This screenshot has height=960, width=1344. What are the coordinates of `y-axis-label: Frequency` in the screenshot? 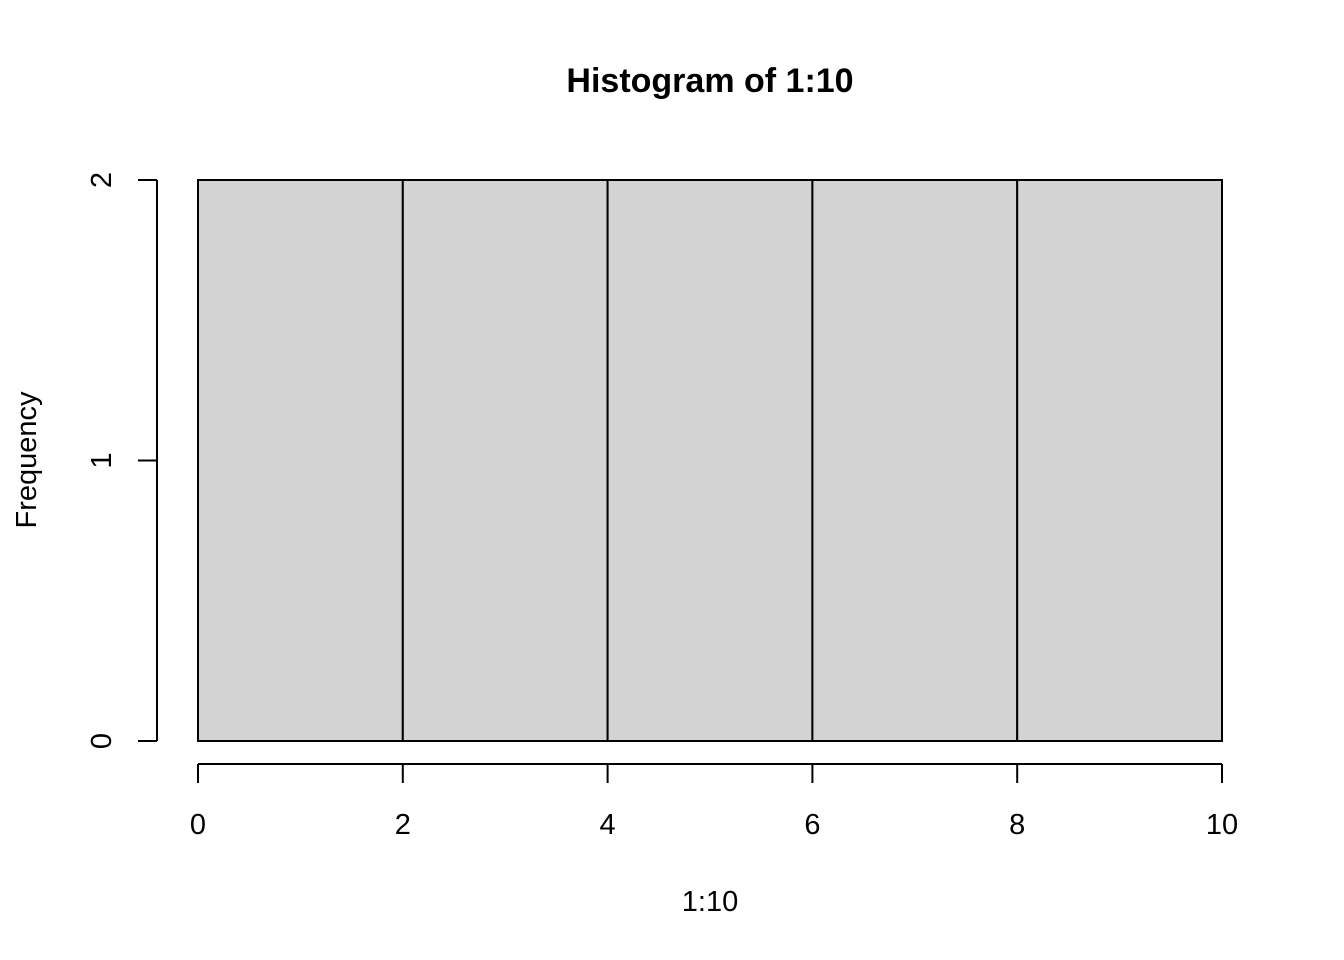 It's located at (27, 460).